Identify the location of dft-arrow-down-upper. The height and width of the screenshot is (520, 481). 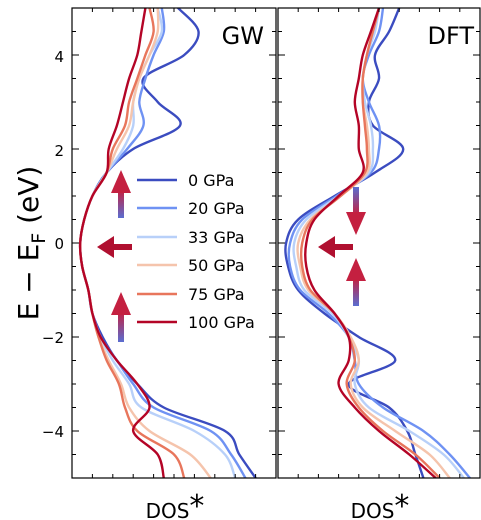
(356, 211).